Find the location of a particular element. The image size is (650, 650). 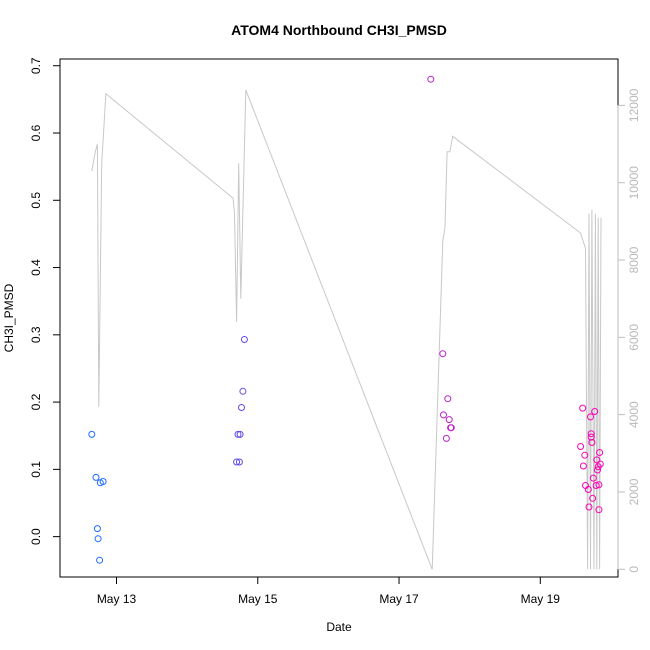

x-axis-label: Date is located at coordinates (339, 627).